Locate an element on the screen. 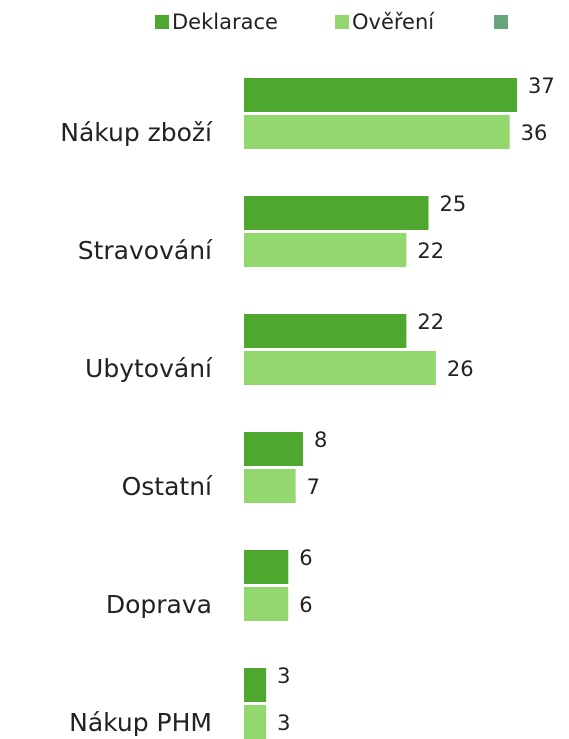  category-label: Ostatní is located at coordinates (167, 486).